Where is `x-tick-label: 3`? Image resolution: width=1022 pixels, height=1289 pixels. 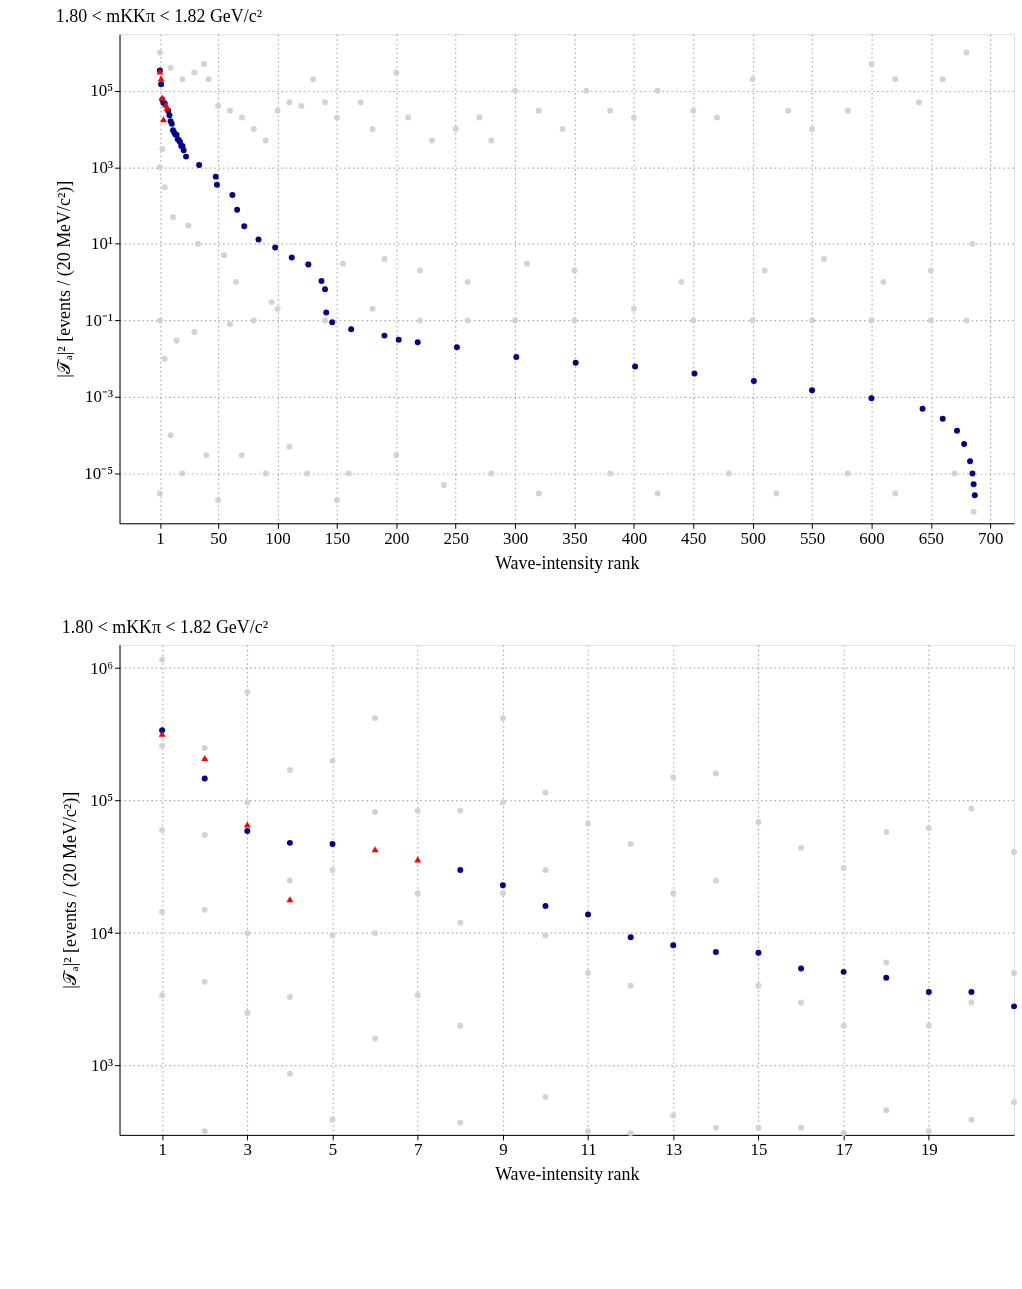 x-tick-label: 3 is located at coordinates (248, 1150).